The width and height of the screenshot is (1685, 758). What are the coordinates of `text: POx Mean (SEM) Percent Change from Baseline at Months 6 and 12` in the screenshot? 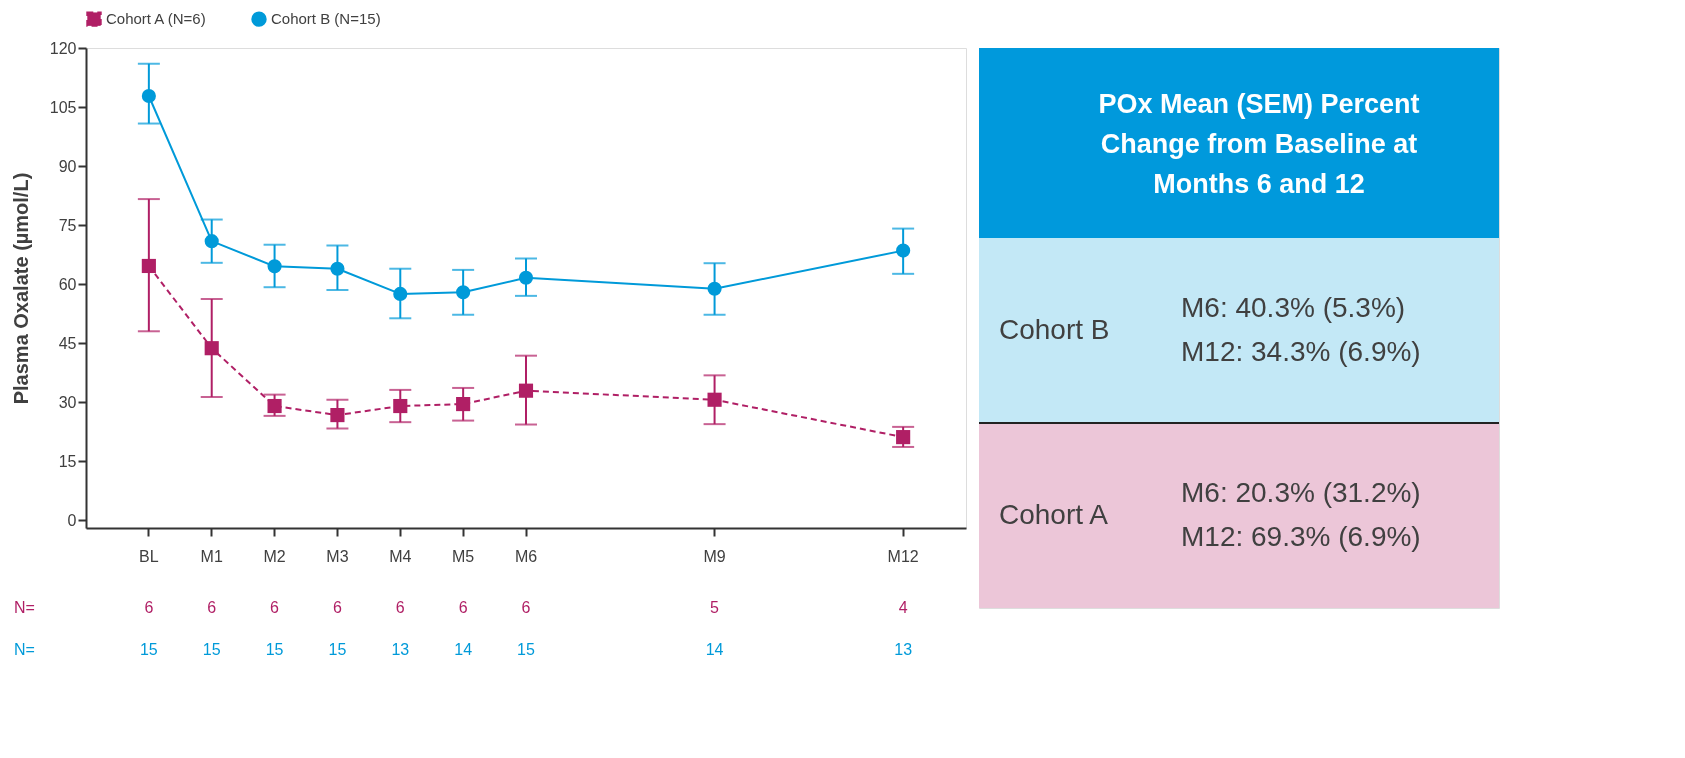 It's located at (1259, 144).